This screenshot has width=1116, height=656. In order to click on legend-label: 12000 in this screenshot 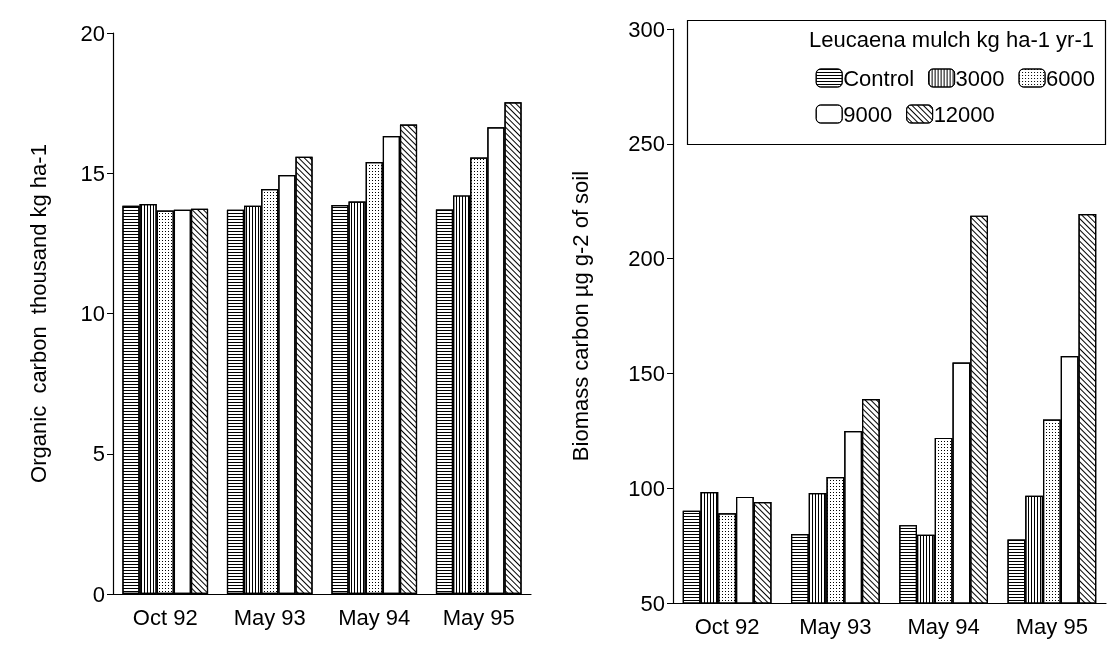, I will do `click(964, 114)`.